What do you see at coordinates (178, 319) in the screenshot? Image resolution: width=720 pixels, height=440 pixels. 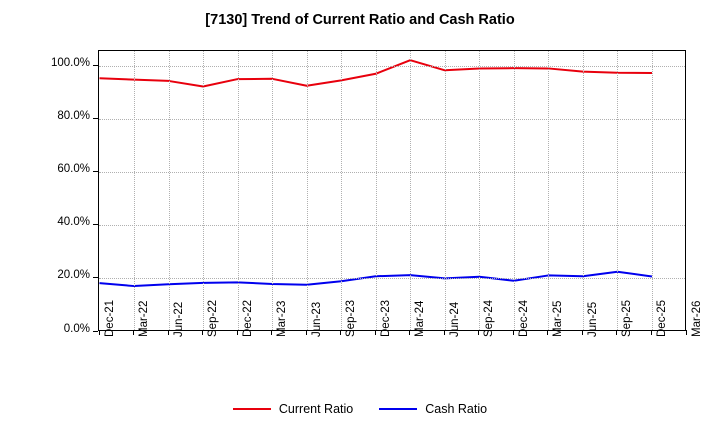 I see `x-tick-label: Jun-22` at bounding box center [178, 319].